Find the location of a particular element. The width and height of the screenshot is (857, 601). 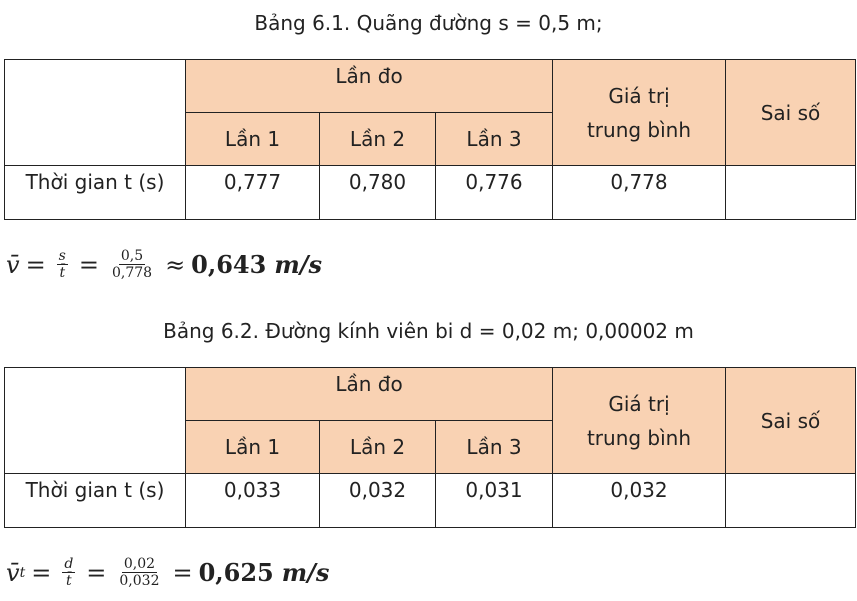

formula2-frac1-num: d is located at coordinates (69, 564).